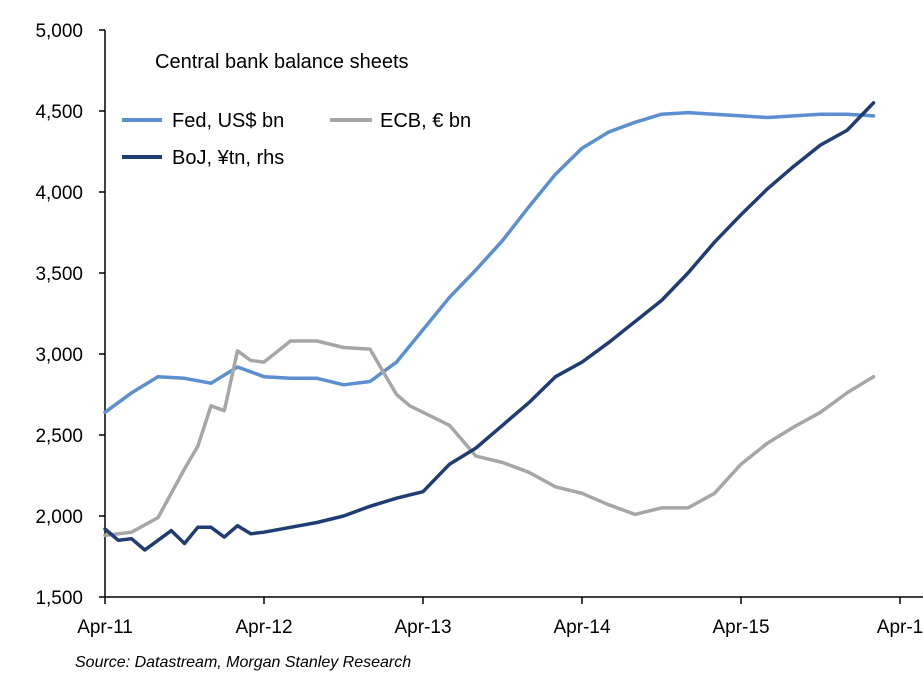  Describe the element at coordinates (59, 436) in the screenshot. I see `y-tick-label: 2,500` at that location.